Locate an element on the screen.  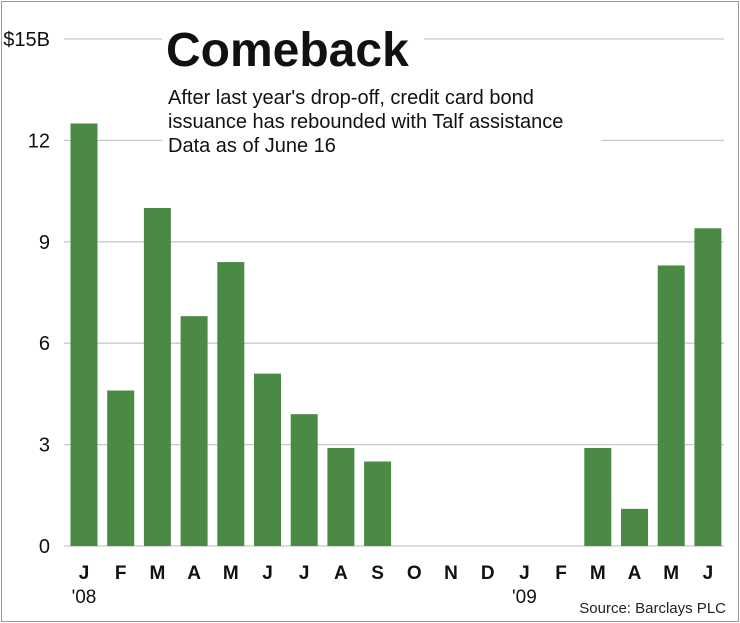
y-tick-label: 9 is located at coordinates (44, 243).